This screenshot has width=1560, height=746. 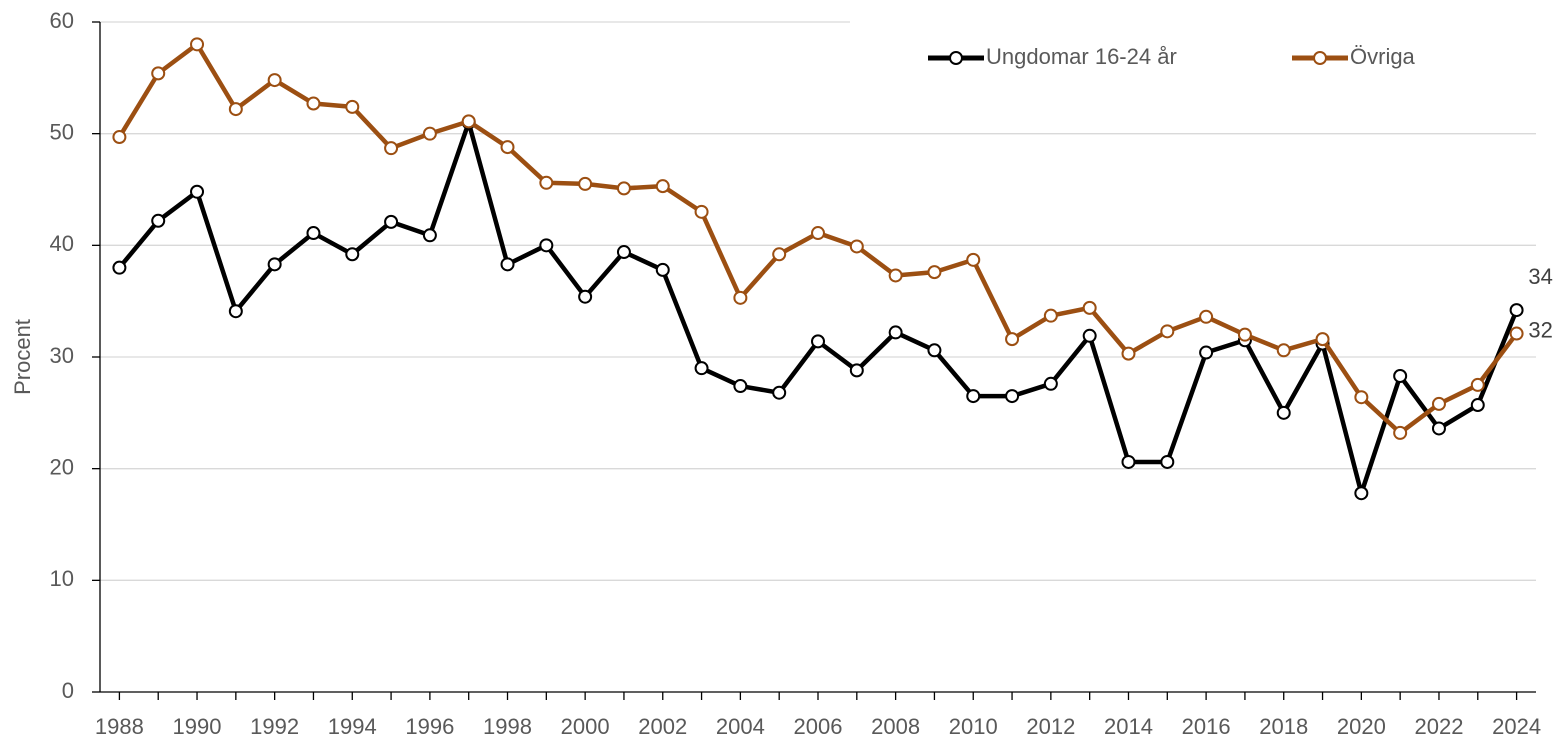 What do you see at coordinates (429, 726) in the screenshot?
I see `x-tick-label: 1996` at bounding box center [429, 726].